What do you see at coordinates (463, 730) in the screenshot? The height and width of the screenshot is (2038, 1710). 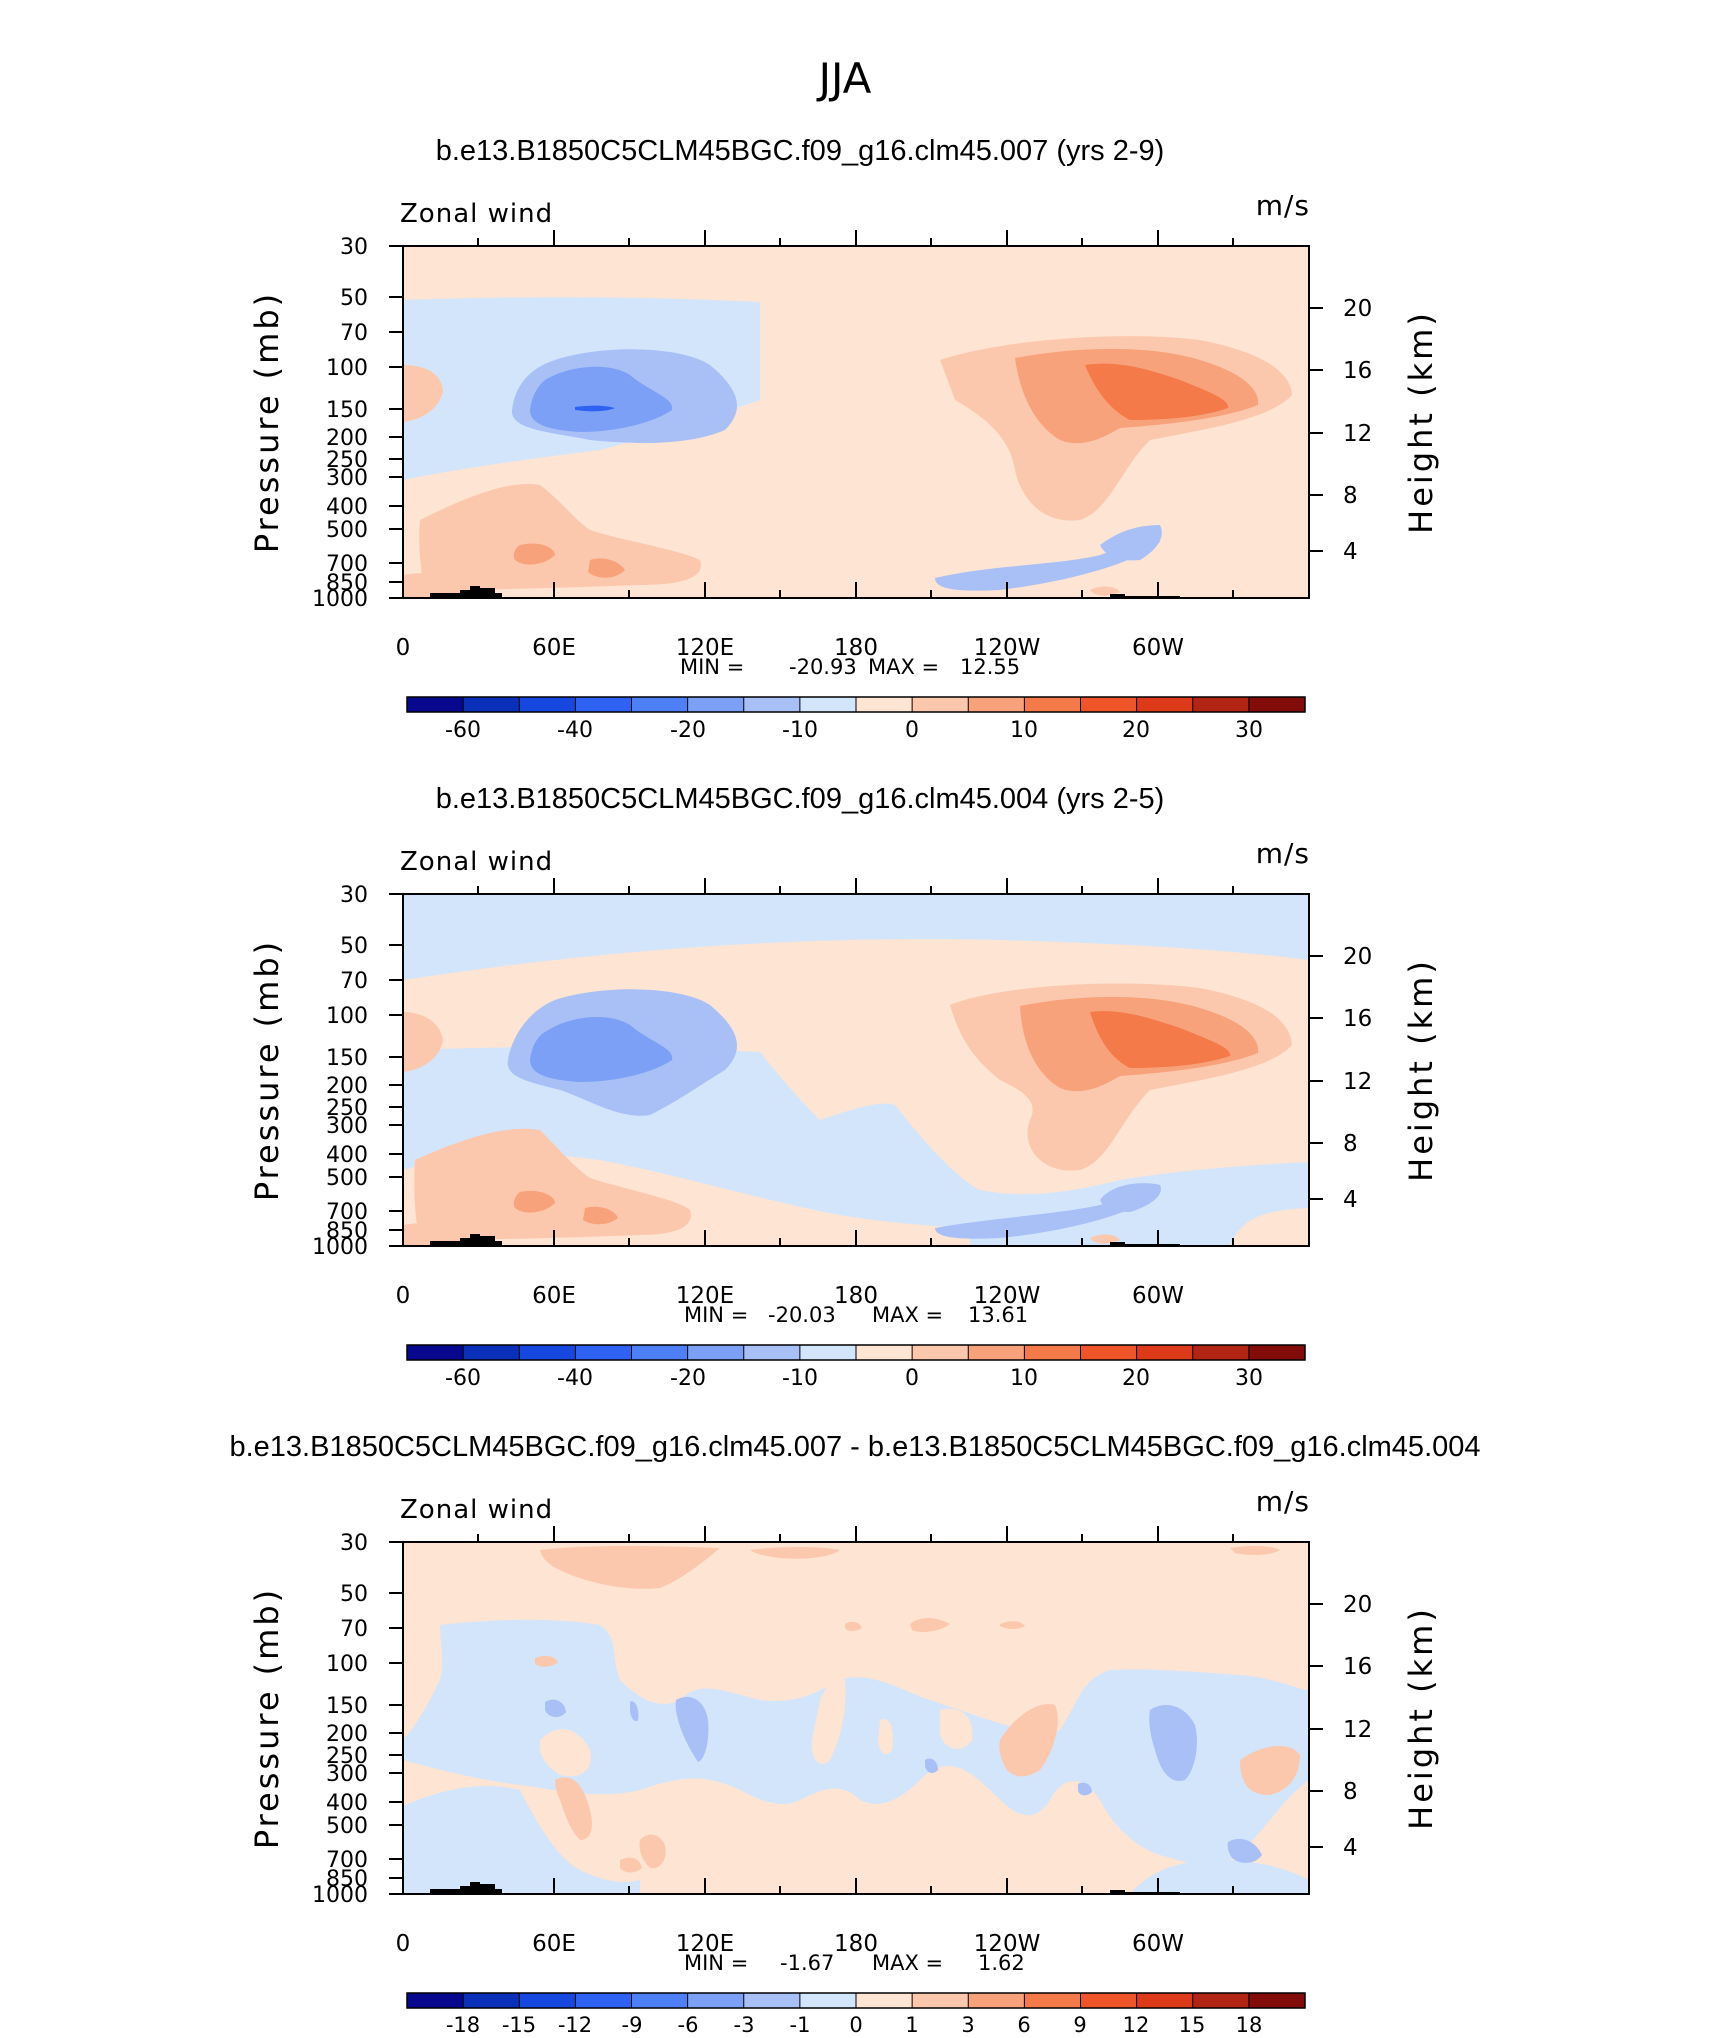 I see `colorbar-label: -60` at bounding box center [463, 730].